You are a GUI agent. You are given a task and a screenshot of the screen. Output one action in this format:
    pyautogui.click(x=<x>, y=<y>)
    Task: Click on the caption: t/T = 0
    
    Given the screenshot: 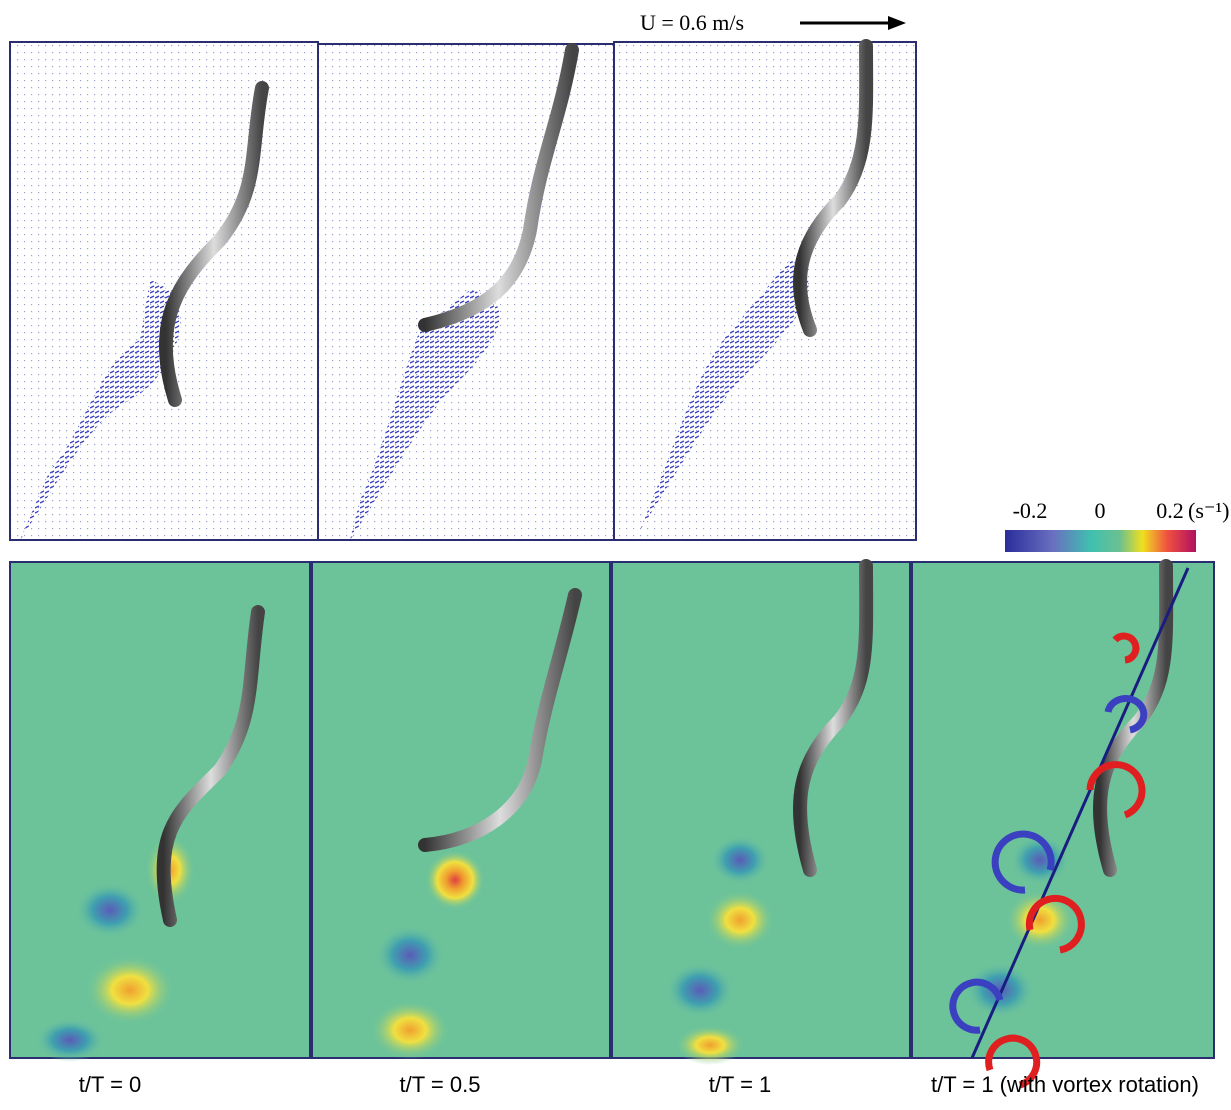 What is the action you would take?
    pyautogui.click(x=110, y=1084)
    